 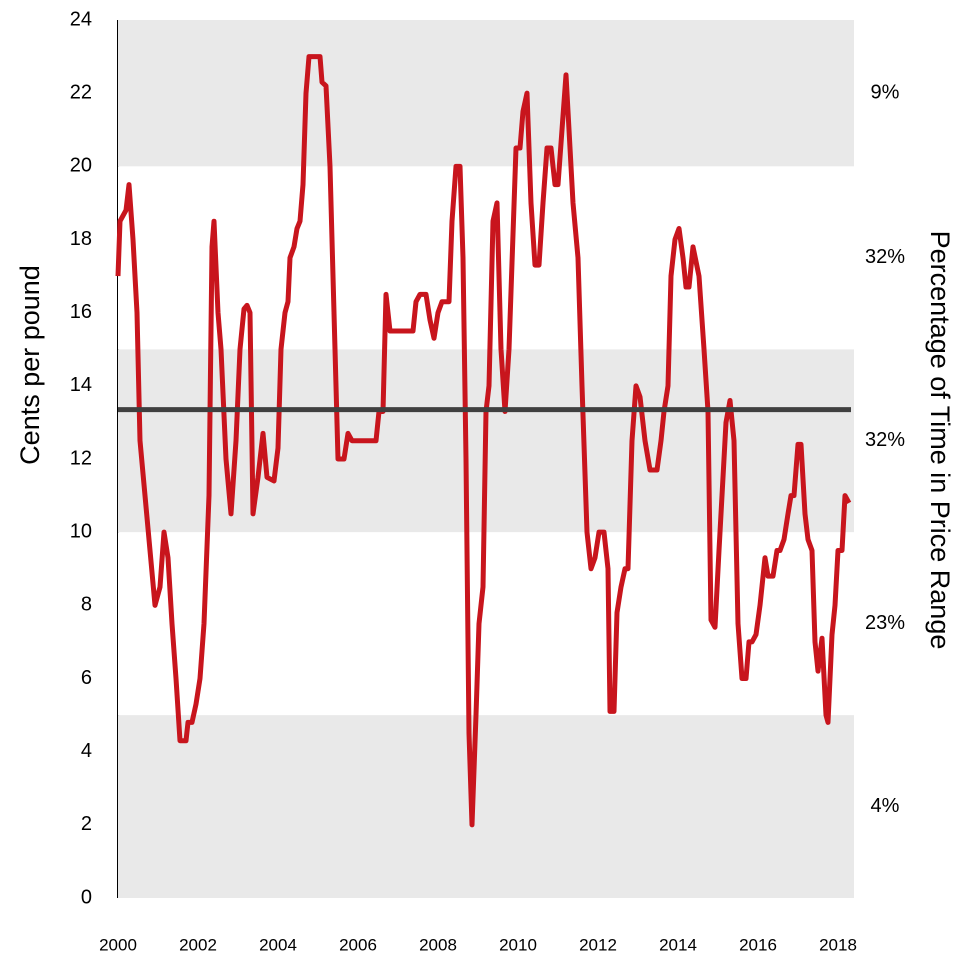 What do you see at coordinates (81, 312) in the screenshot?
I see `y-tick-label: 16` at bounding box center [81, 312].